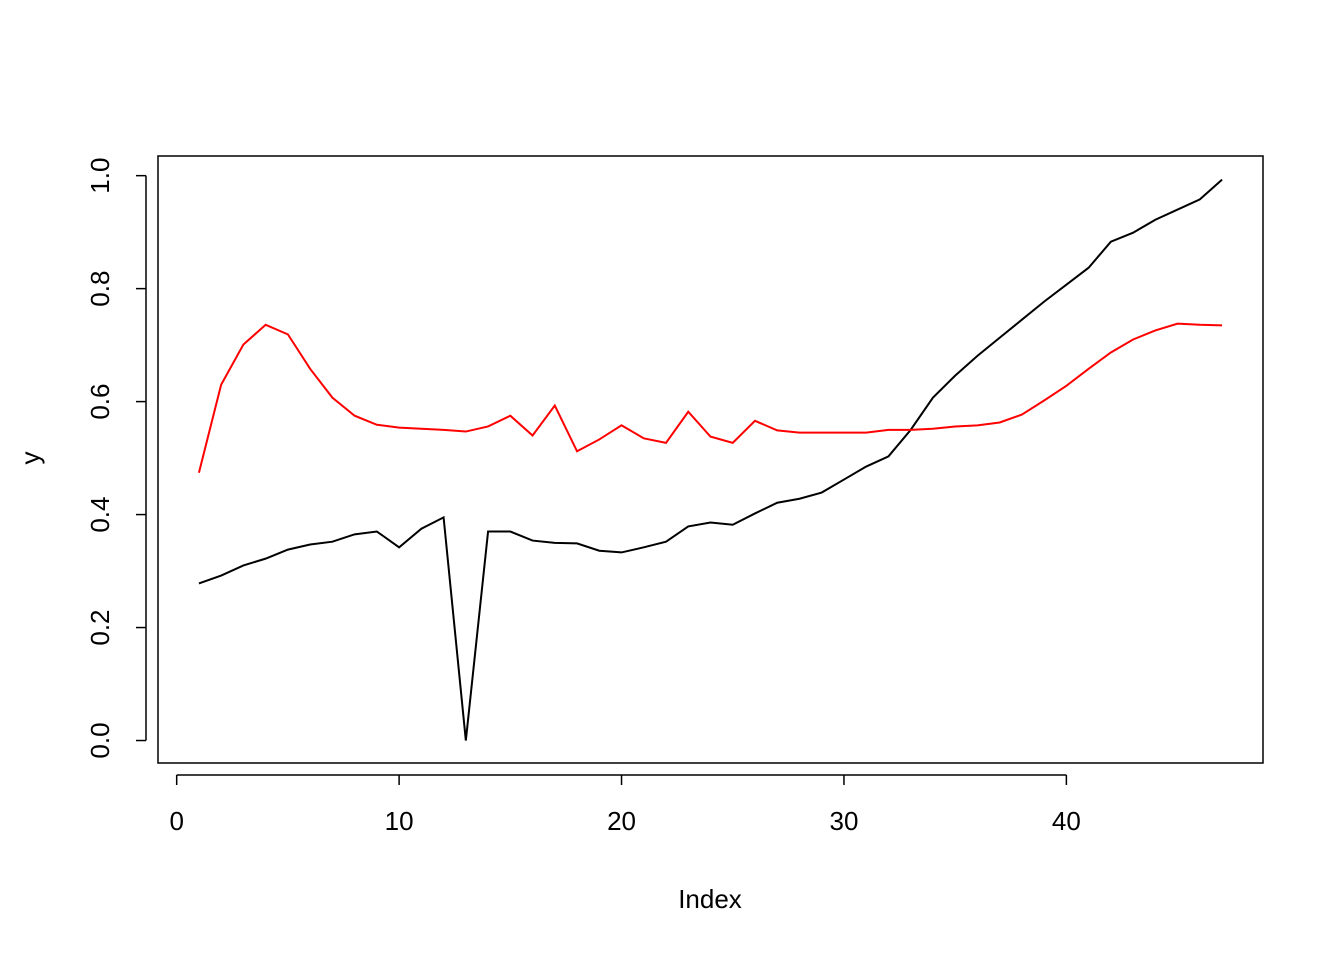  What do you see at coordinates (100, 402) in the screenshot?
I see `y-tick-label: 0.6` at bounding box center [100, 402].